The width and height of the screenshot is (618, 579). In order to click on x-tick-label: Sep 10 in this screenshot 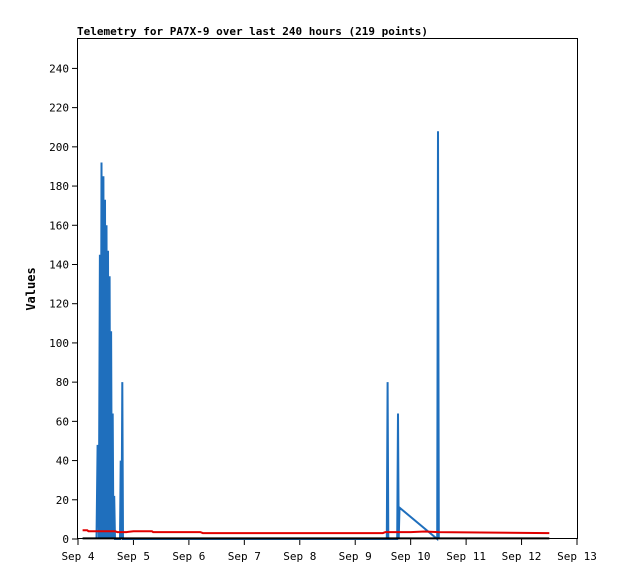, I will do `click(411, 556)`.